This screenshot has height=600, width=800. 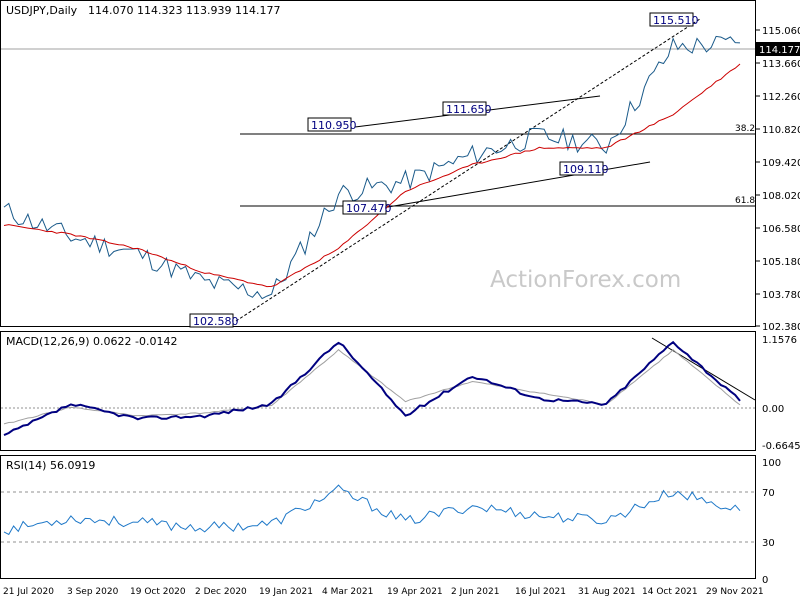 What do you see at coordinates (540, 592) in the screenshot?
I see `time-tick: 16 Jul 2021` at bounding box center [540, 592].